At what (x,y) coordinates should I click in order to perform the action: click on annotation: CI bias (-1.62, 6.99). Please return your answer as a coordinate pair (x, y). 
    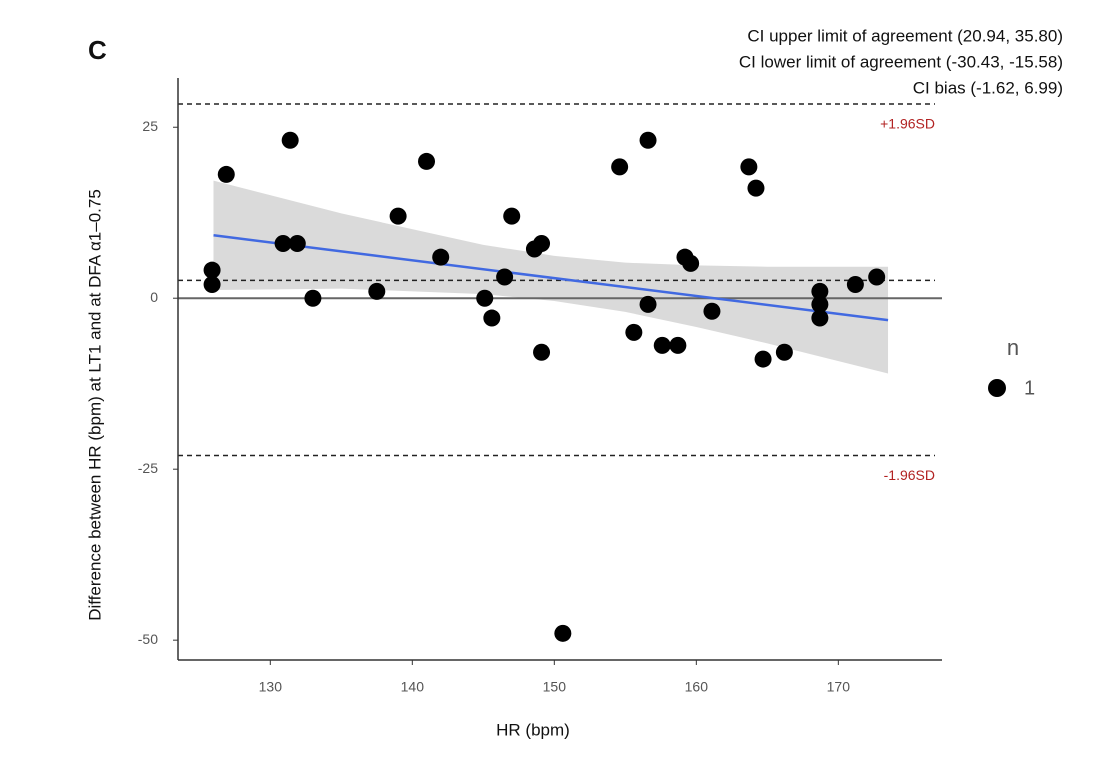
    Looking at the image, I should click on (988, 87).